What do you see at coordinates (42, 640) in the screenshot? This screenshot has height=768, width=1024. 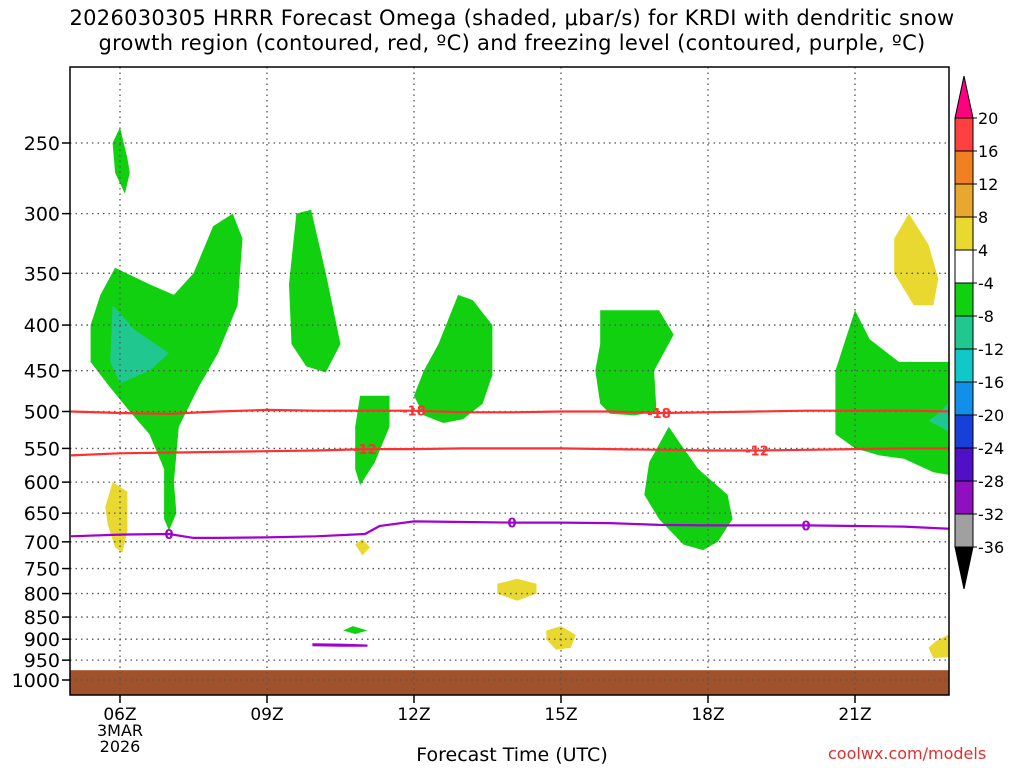 I see `y-tick-label-900: 900` at bounding box center [42, 640].